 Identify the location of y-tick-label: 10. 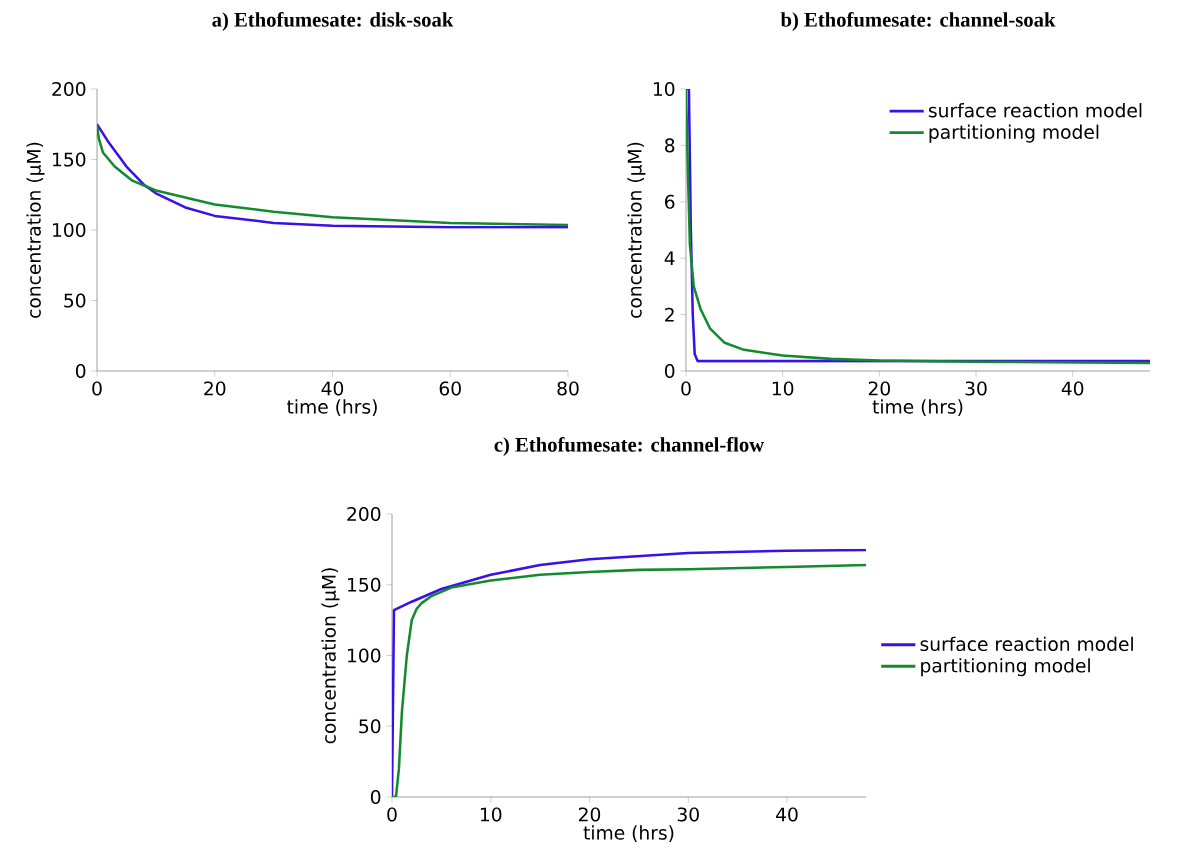
(664, 89).